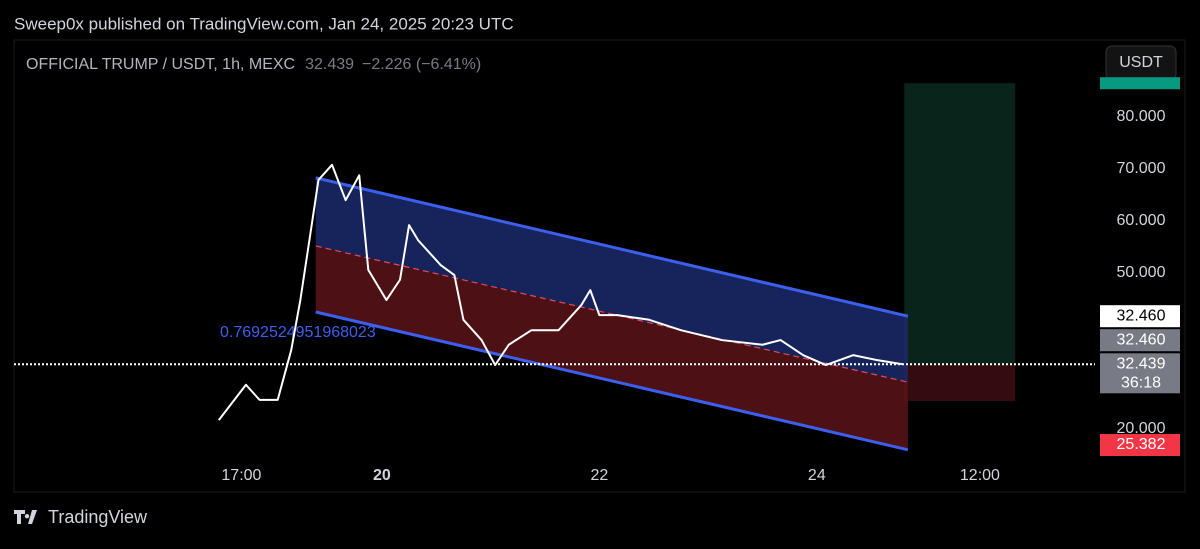 This screenshot has height=549, width=1200. I want to click on channel-lower, so click(612, 381).